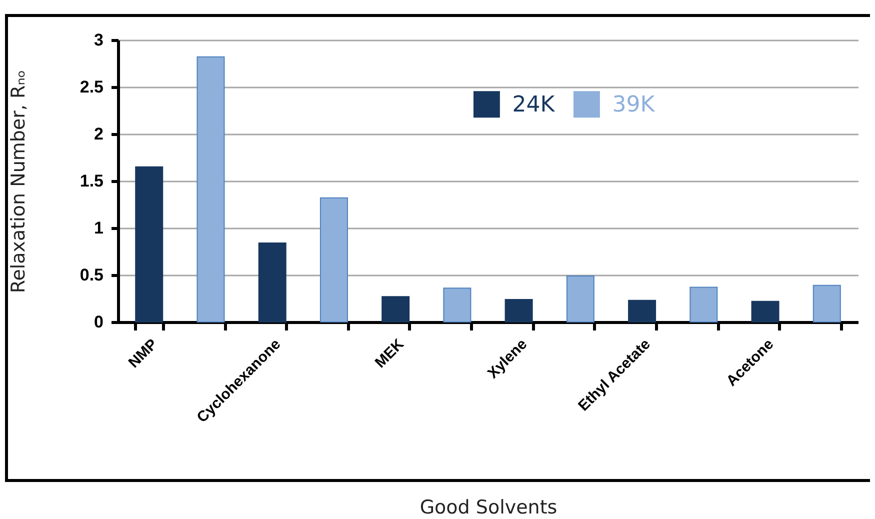  Describe the element at coordinates (489, 507) in the screenshot. I see `x-axis-title: Good Solvents` at that location.